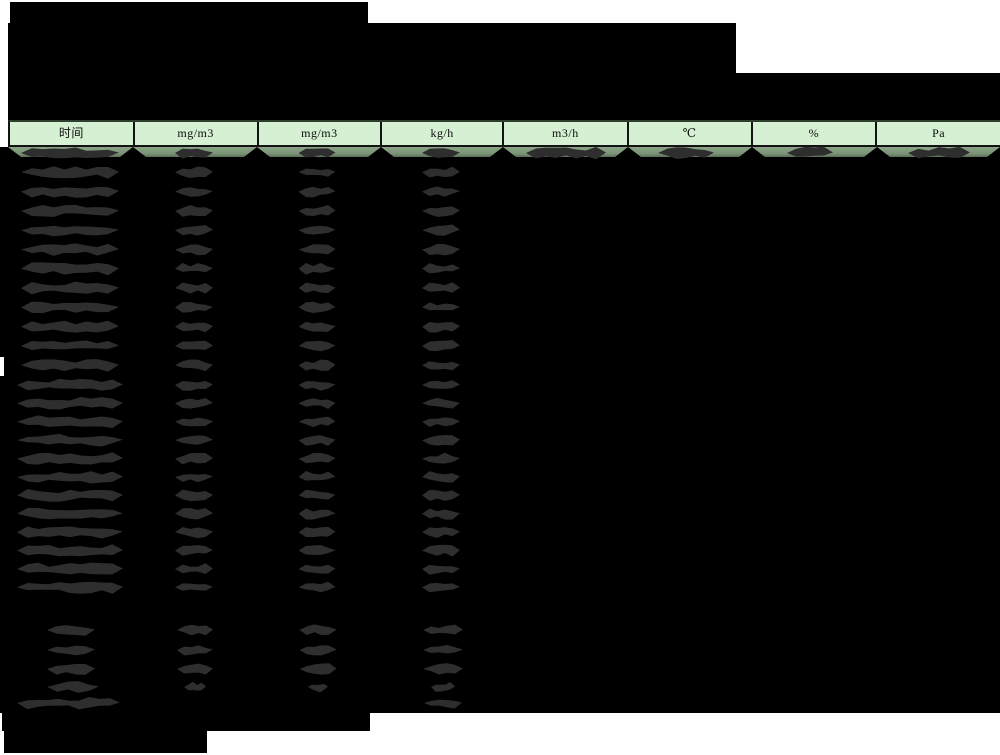  I want to click on header-cell-kgh: kg/h, so click(443, 133).